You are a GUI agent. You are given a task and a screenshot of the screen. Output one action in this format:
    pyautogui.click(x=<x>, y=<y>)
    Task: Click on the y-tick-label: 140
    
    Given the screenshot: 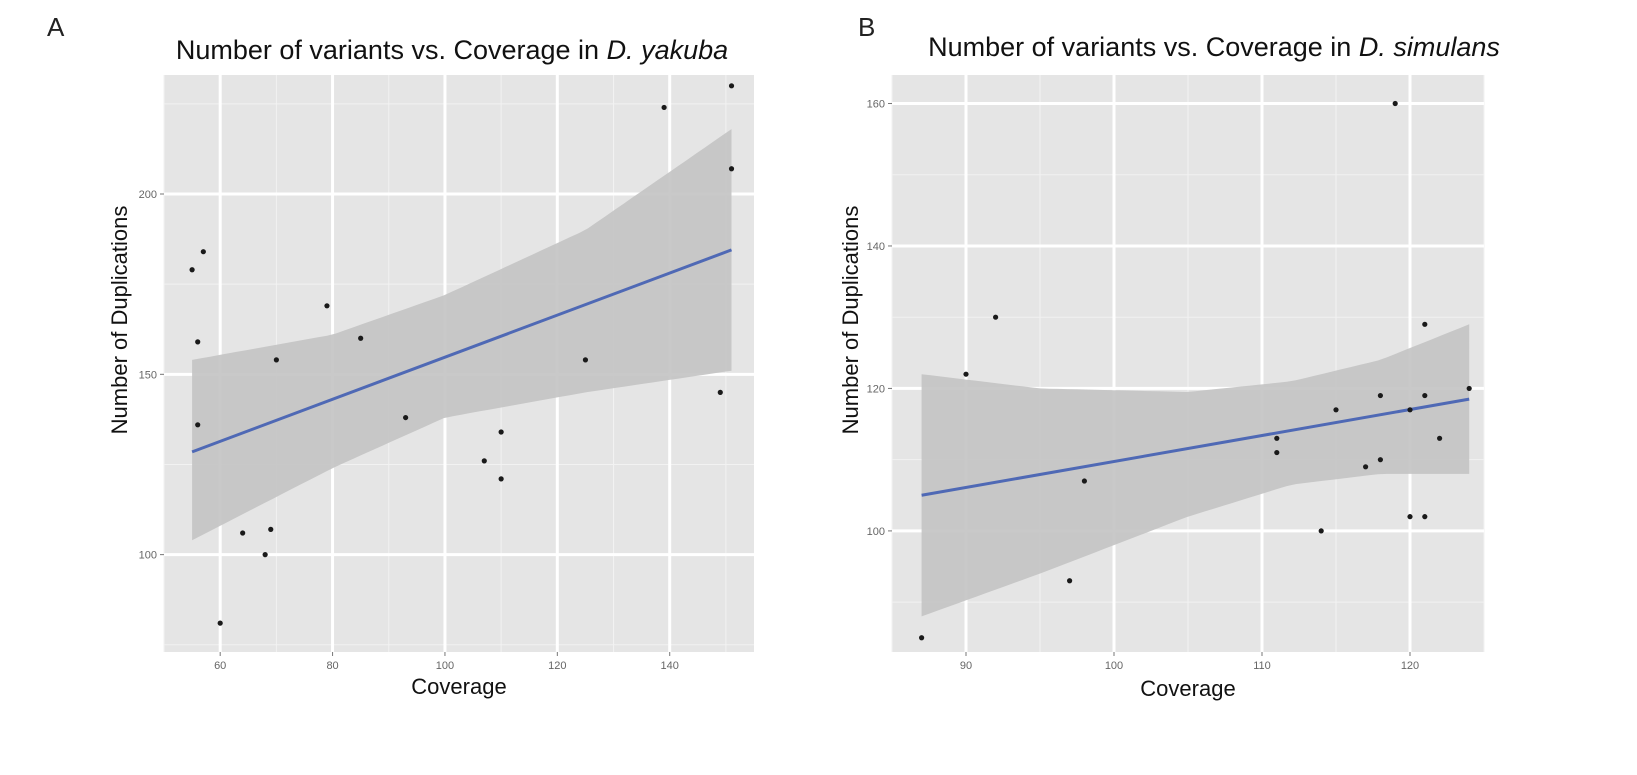 What is the action you would take?
    pyautogui.click(x=876, y=247)
    